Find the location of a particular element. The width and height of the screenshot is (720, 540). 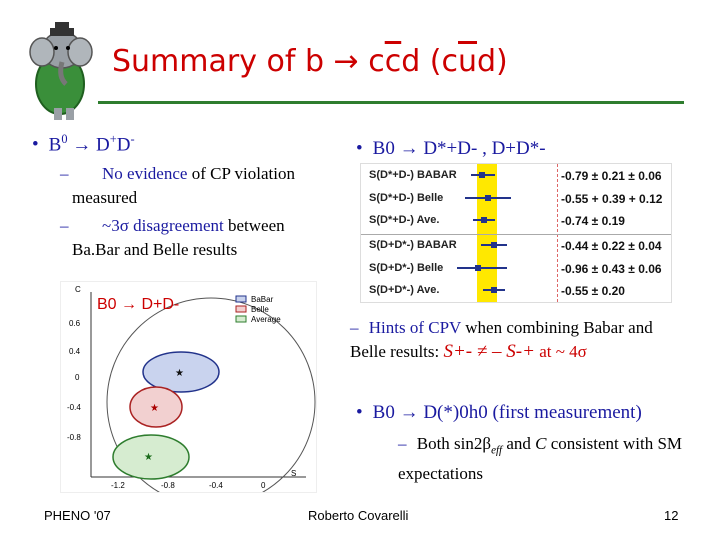

row-label: S(D+D*-) BABAR is located at coordinates (413, 245).